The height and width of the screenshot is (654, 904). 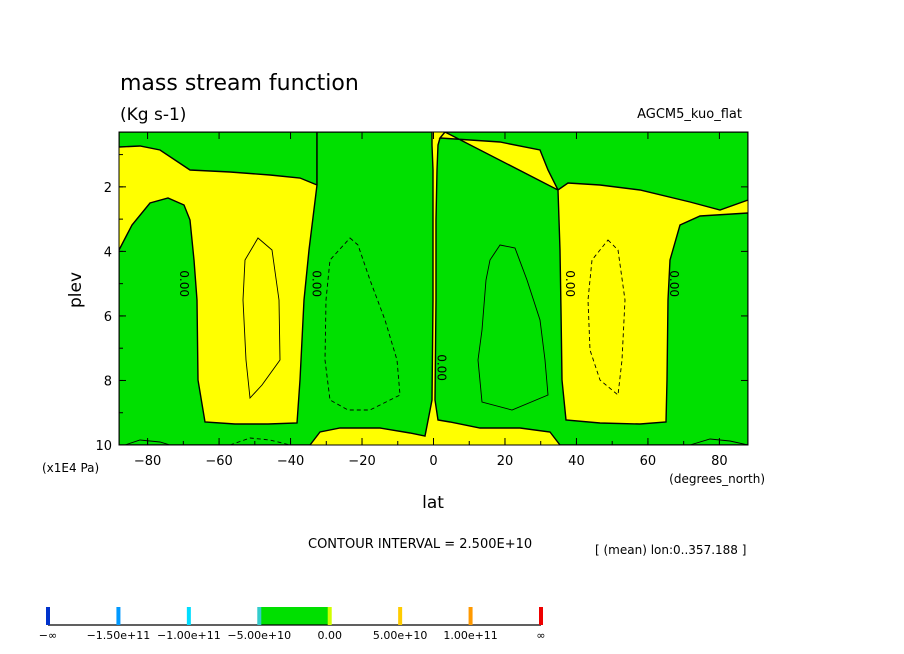 I want to click on colorbar-label: ∞, so click(x=540, y=635).